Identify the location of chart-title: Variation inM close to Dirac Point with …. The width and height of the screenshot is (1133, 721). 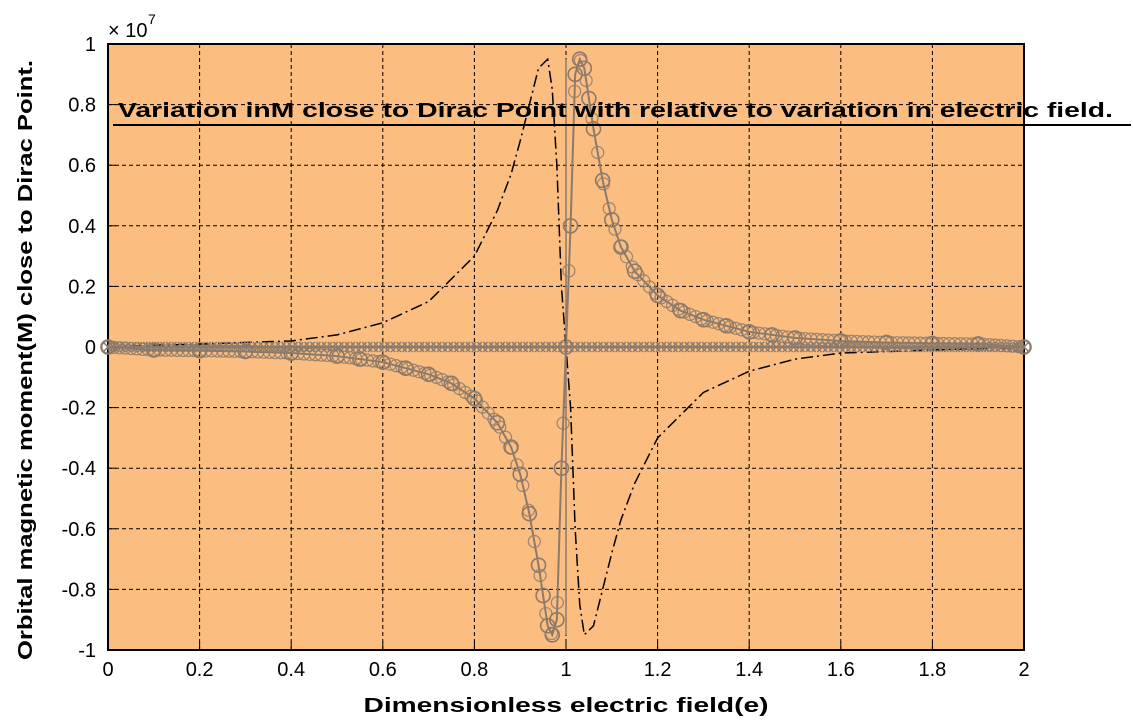
(615, 111).